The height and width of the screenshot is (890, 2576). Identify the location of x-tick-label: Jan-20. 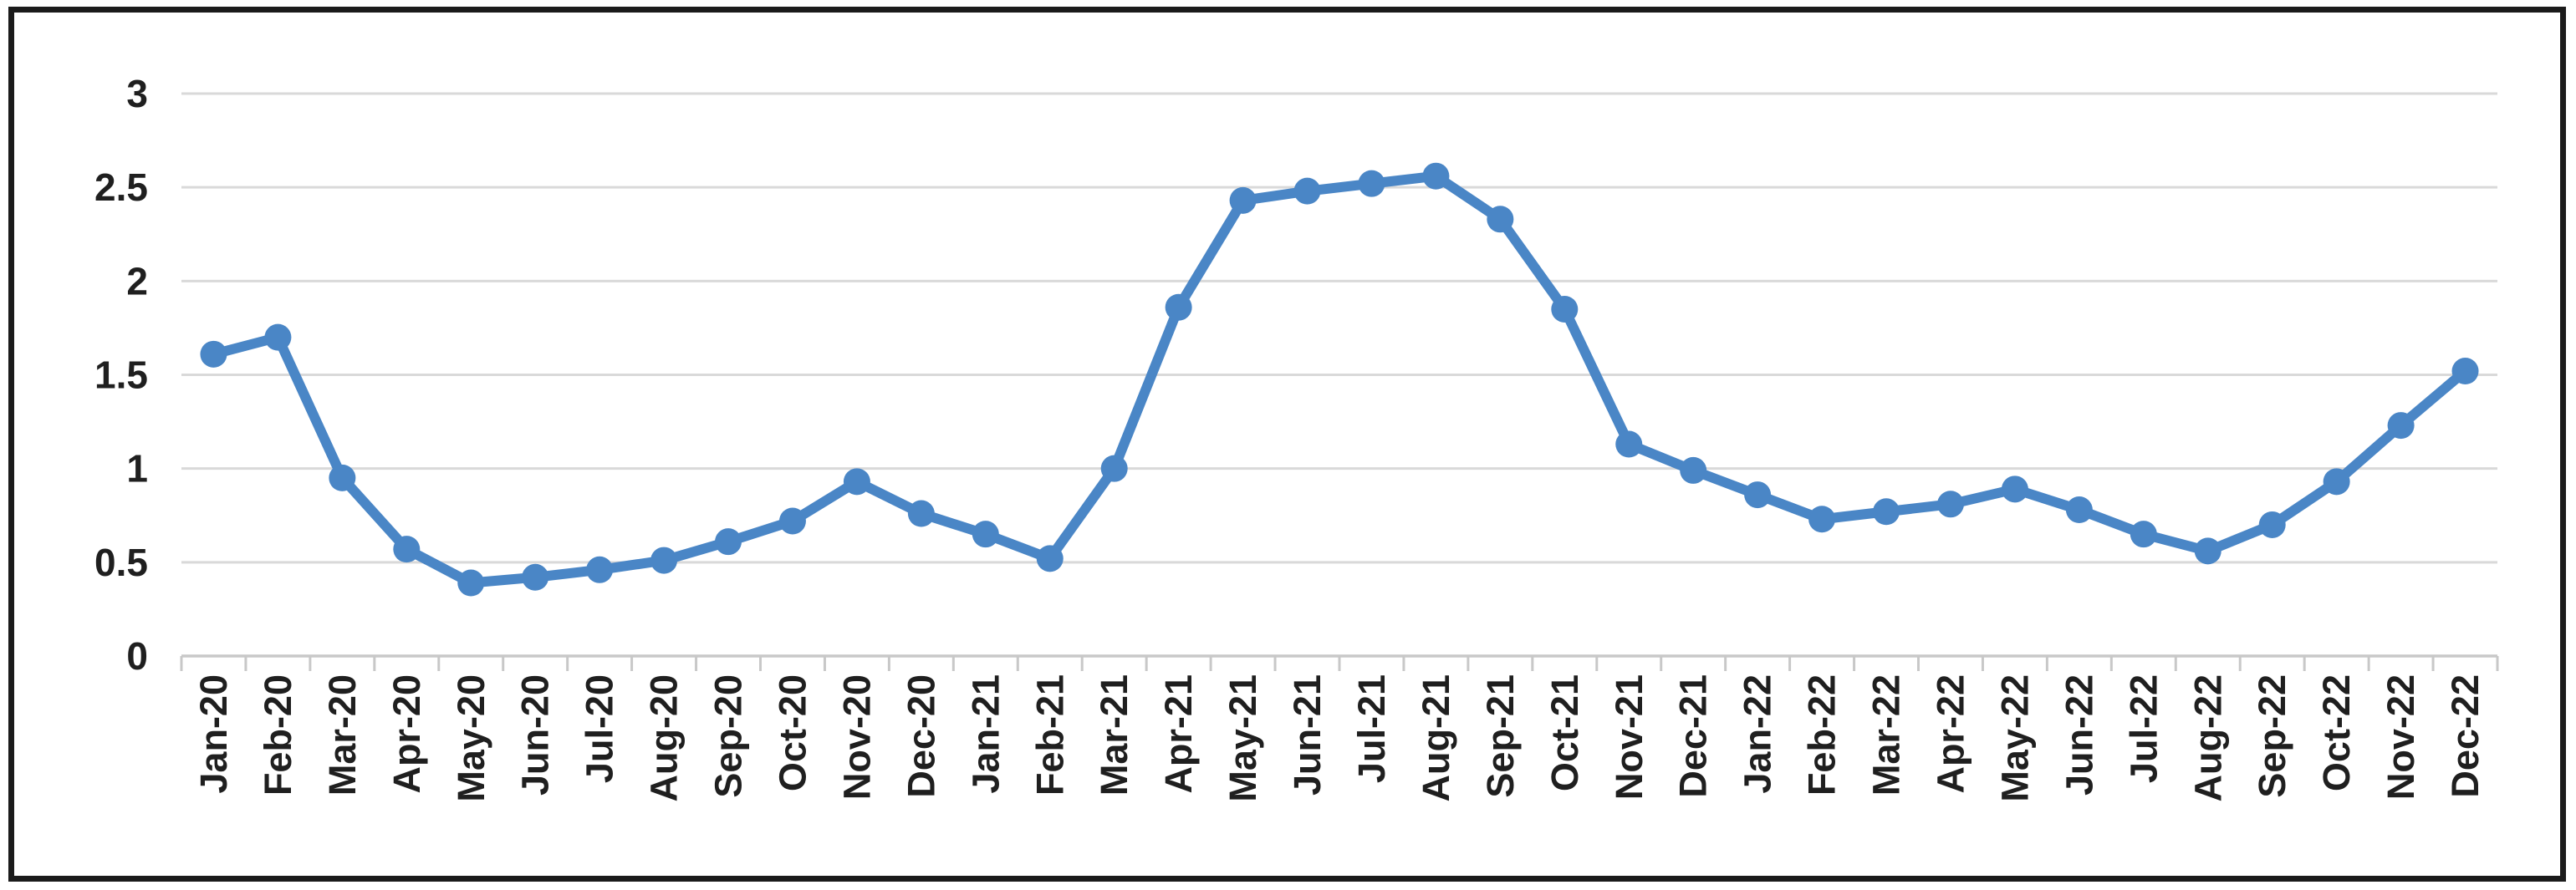
(213, 734).